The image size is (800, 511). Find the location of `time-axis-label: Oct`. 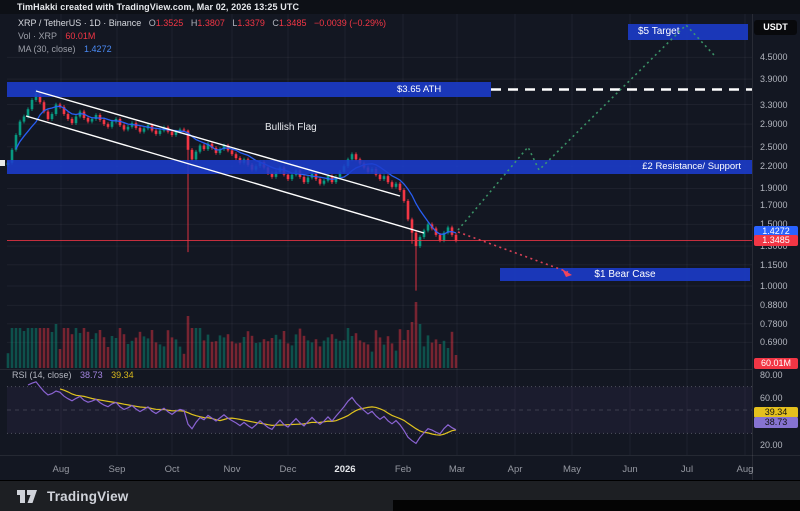

time-axis-label: Oct is located at coordinates (172, 469).